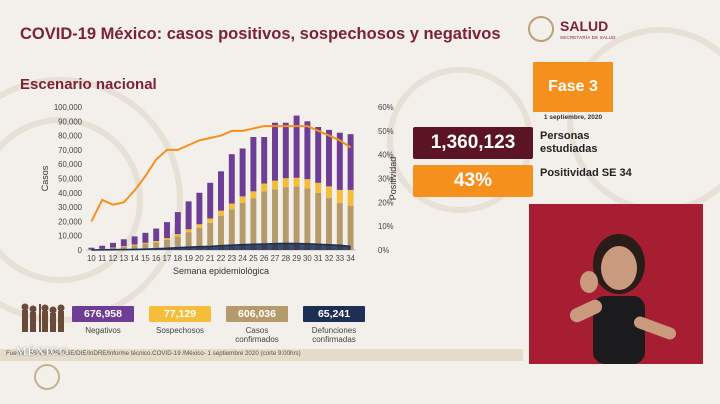 Image resolution: width=720 pixels, height=404 pixels. Describe the element at coordinates (307, 258) in the screenshot. I see `x-tick-label: 30` at that location.